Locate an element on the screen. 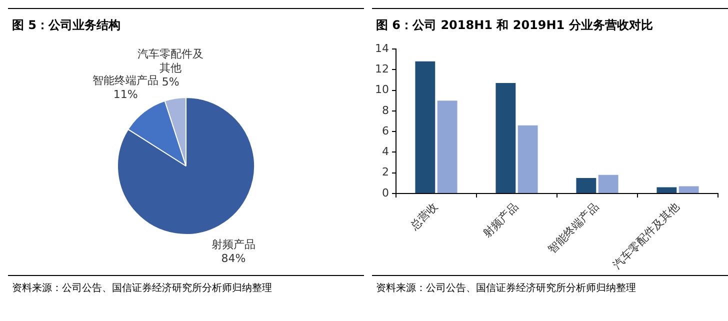 This screenshot has height=321, width=728. y-tick-label: 6 is located at coordinates (385, 131).